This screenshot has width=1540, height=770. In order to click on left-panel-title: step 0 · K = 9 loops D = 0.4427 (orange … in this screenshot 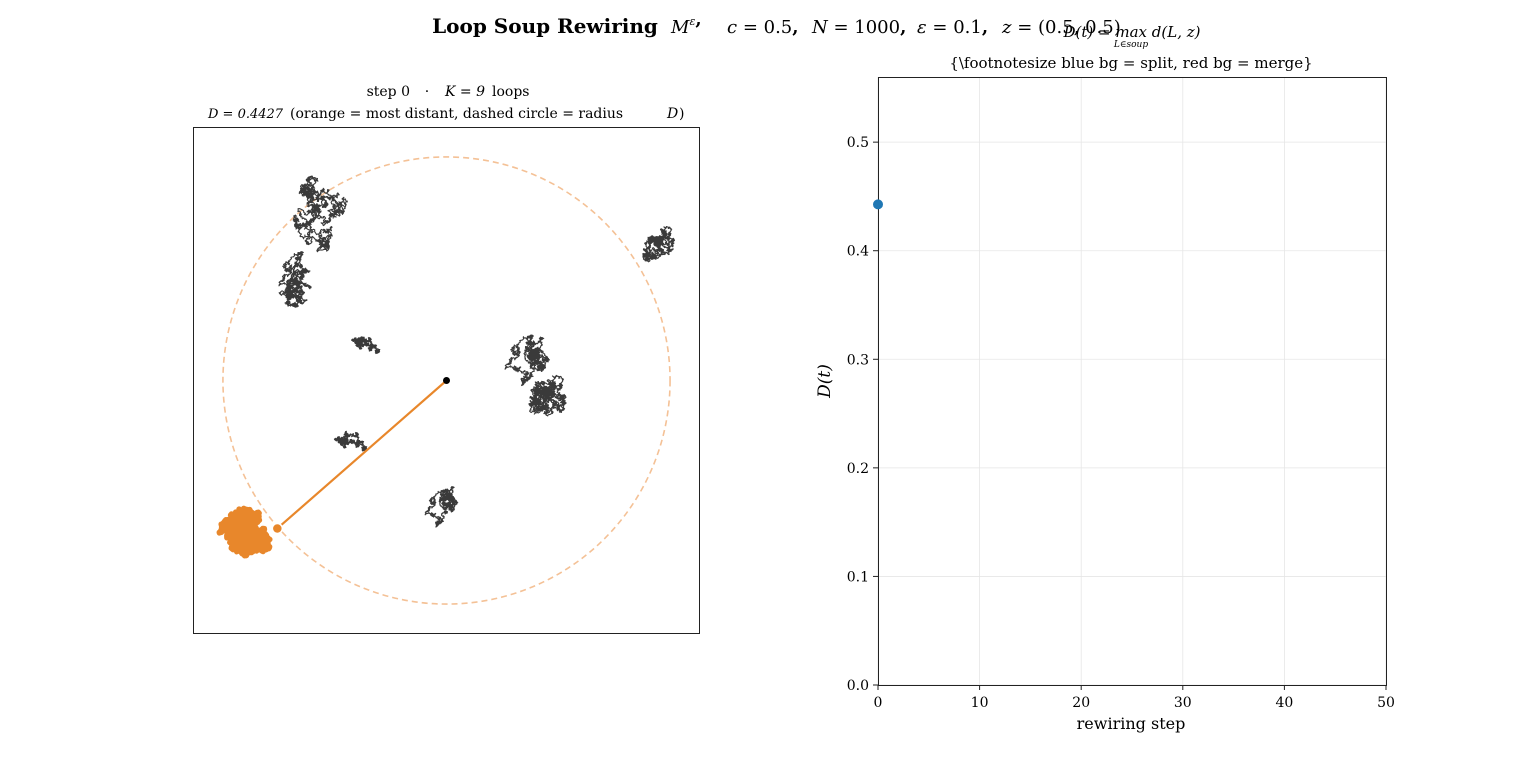, I will do `click(445, 103)`.